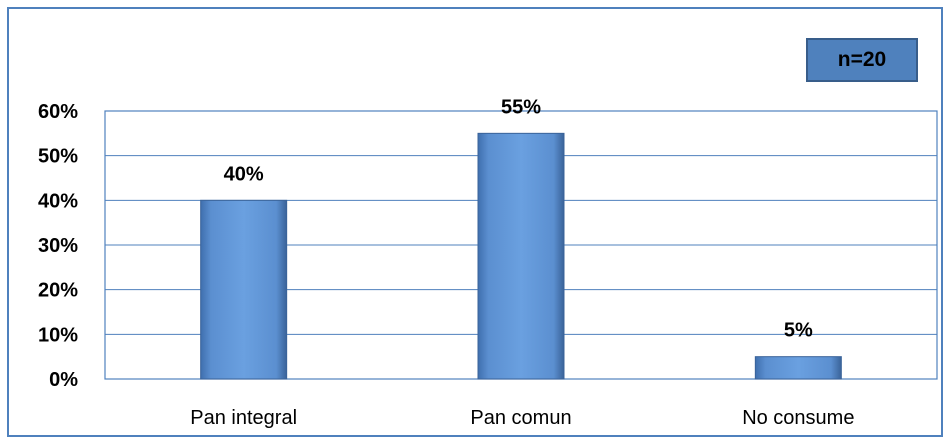  What do you see at coordinates (521, 107) in the screenshot?
I see `bar-value-label: 55%` at bounding box center [521, 107].